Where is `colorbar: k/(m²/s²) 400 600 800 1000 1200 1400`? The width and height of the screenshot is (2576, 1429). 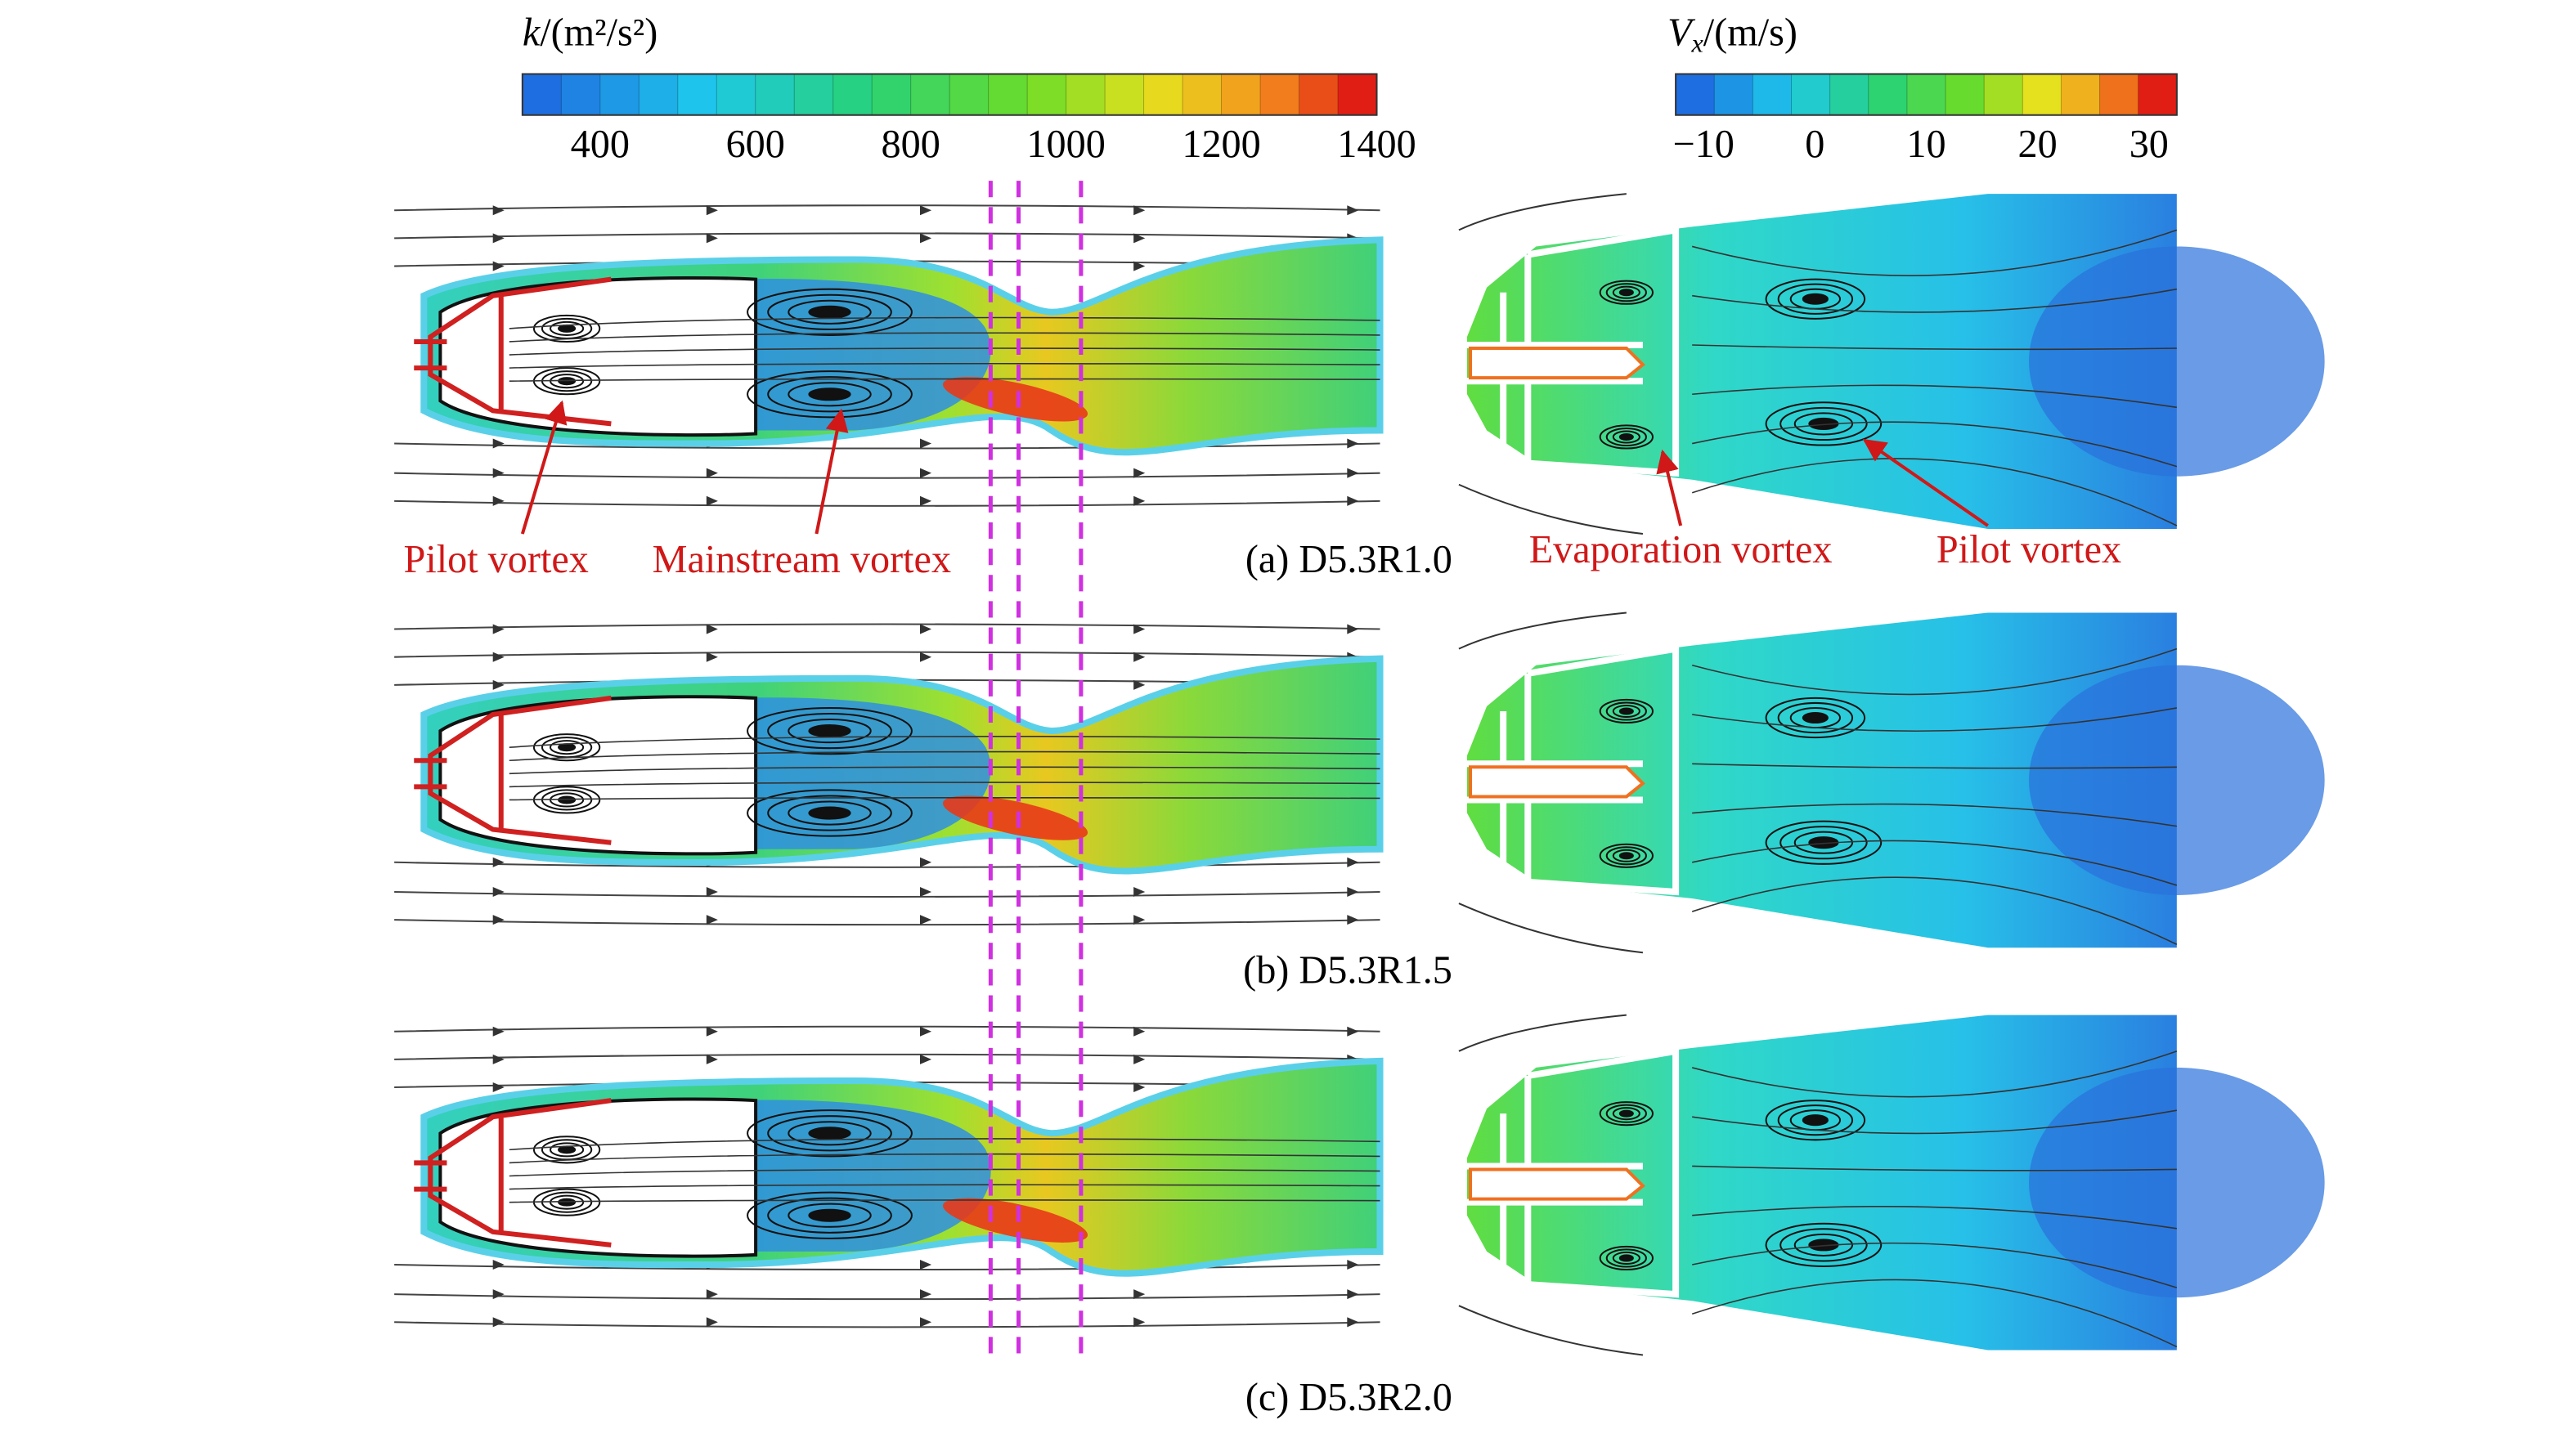 colorbar: k/(m²/s²) 400 600 800 1000 1200 1400 is located at coordinates (968, 88).